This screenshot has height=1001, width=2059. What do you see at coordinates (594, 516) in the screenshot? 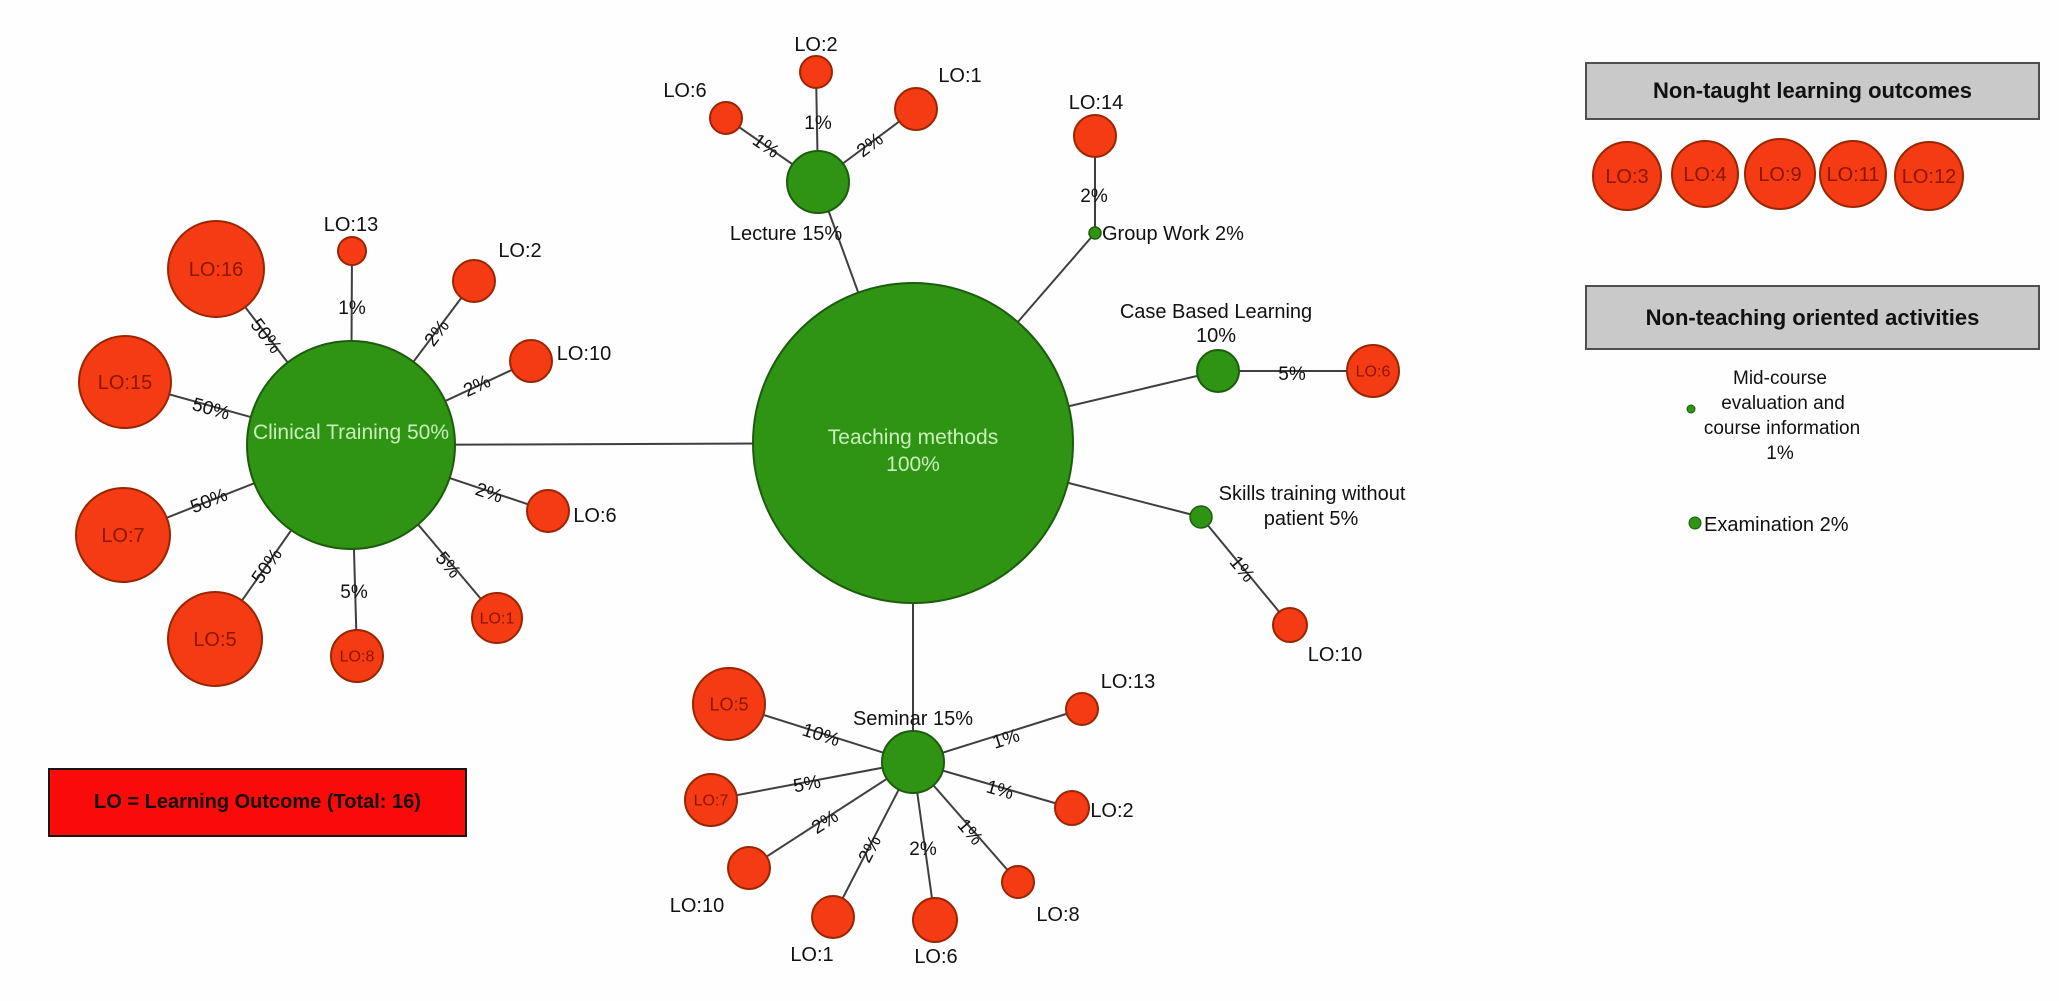
I see `satellite-label-c_lo6: LO:6` at bounding box center [594, 516].